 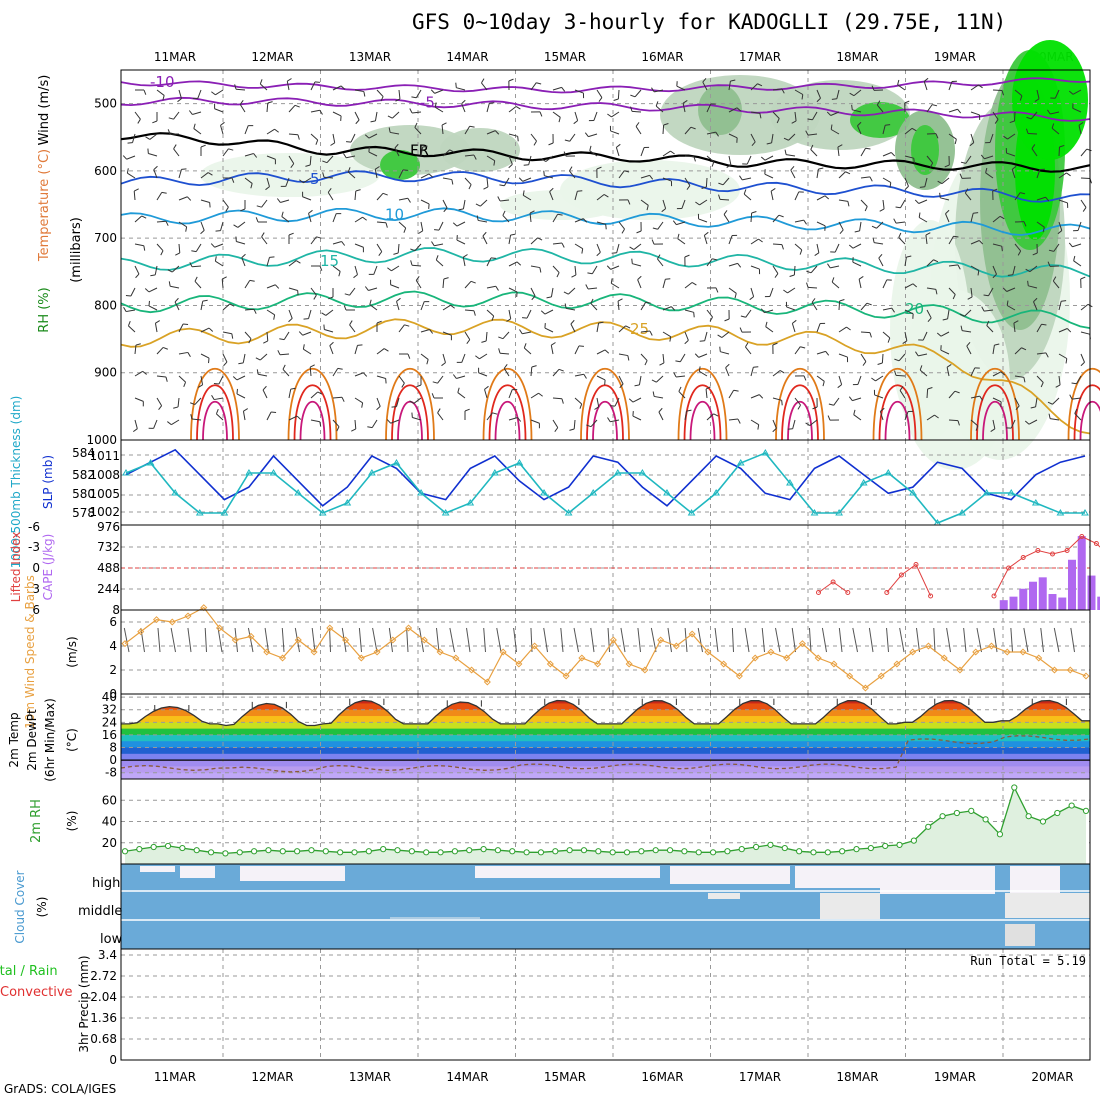 I want to click on cloud-fill, so click(x=605, y=906).